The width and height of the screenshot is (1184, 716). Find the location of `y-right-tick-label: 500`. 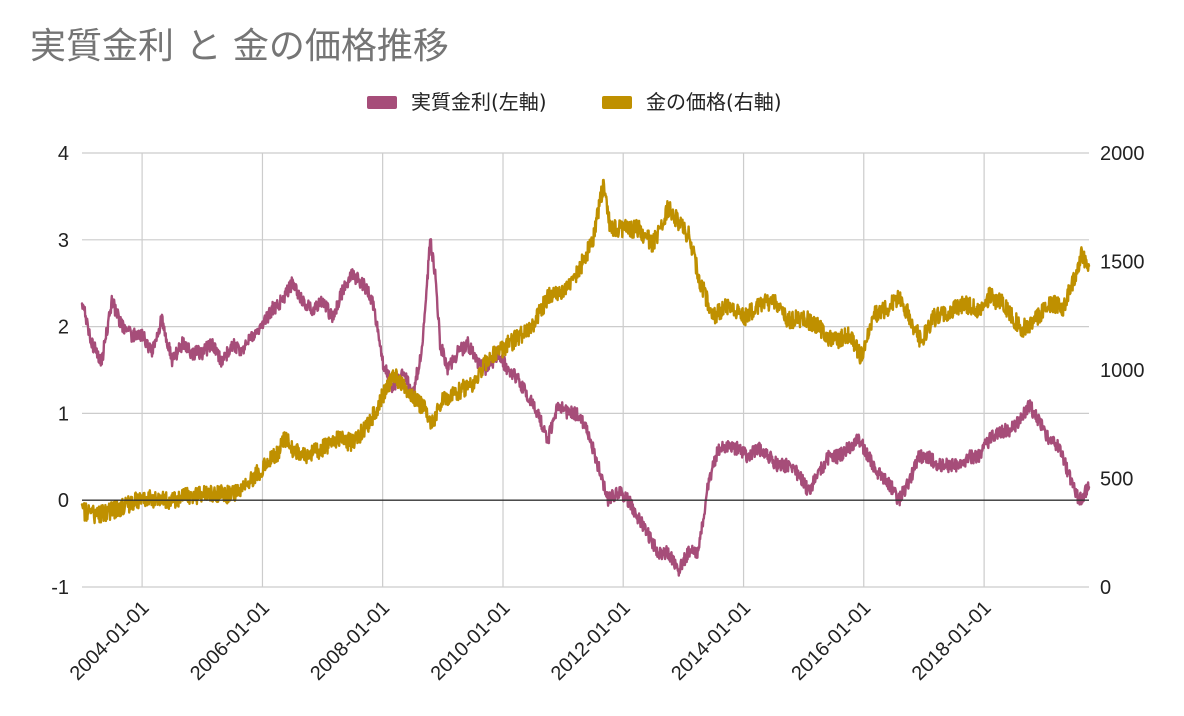

y-right-tick-label: 500 is located at coordinates (1116, 480).